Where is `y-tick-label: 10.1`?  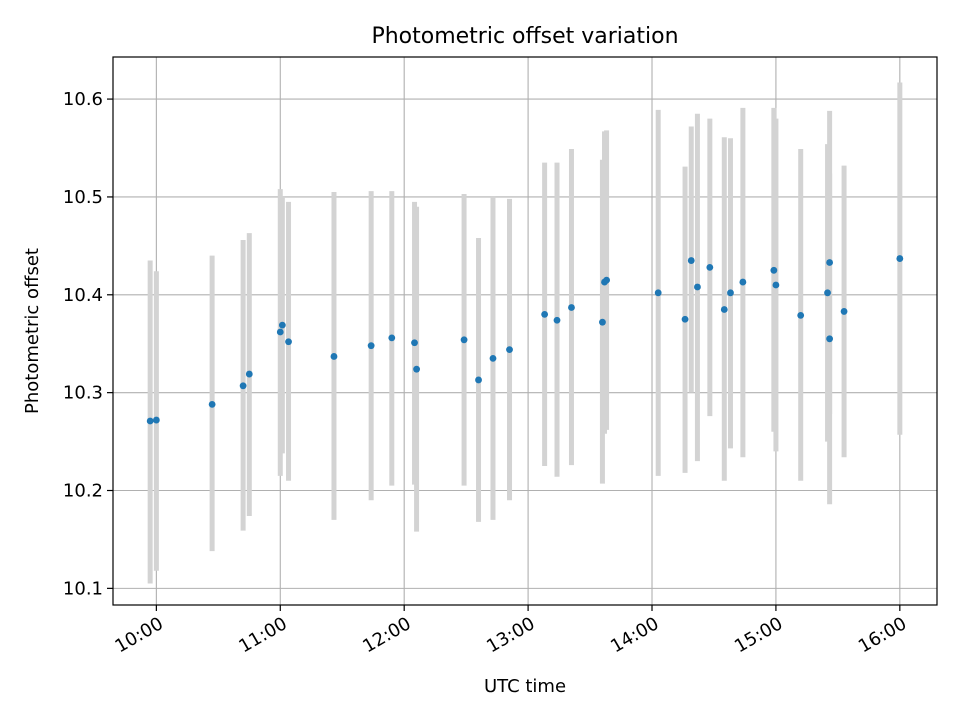 y-tick-label: 10.1 is located at coordinates (83, 588).